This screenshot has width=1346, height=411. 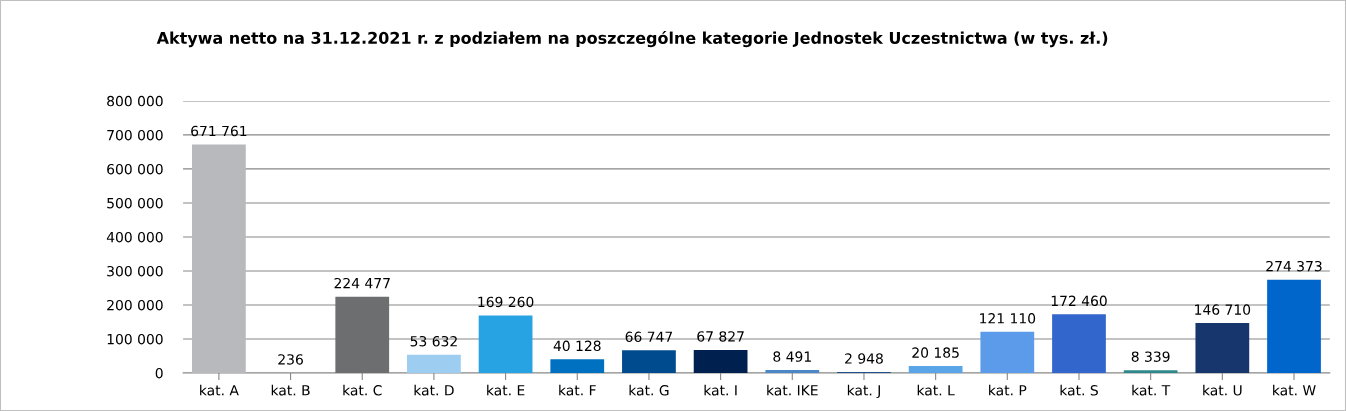 I want to click on x-tick-label: kat. U, so click(x=1222, y=390).